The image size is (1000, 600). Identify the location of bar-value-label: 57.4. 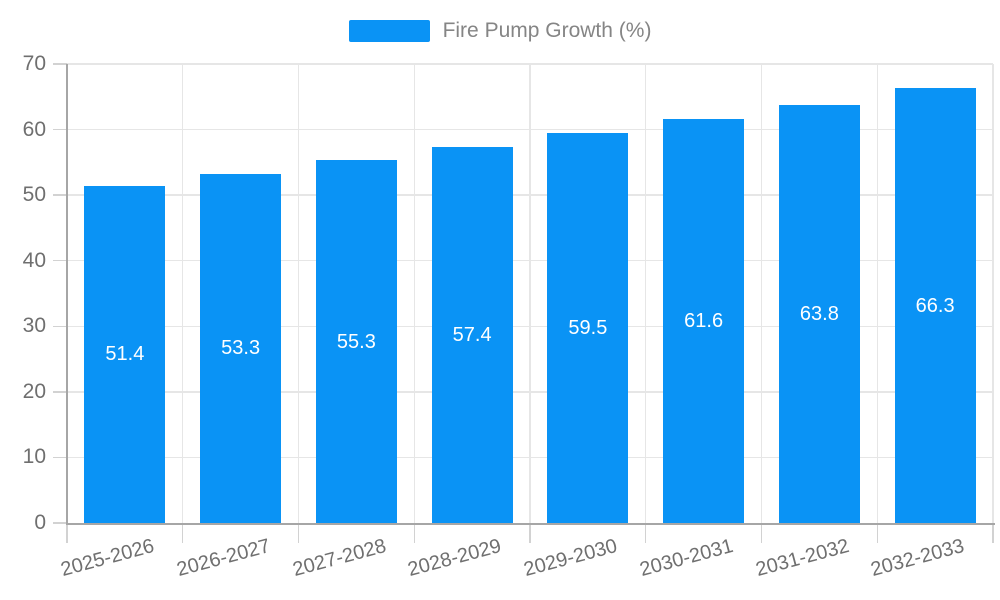
(472, 334).